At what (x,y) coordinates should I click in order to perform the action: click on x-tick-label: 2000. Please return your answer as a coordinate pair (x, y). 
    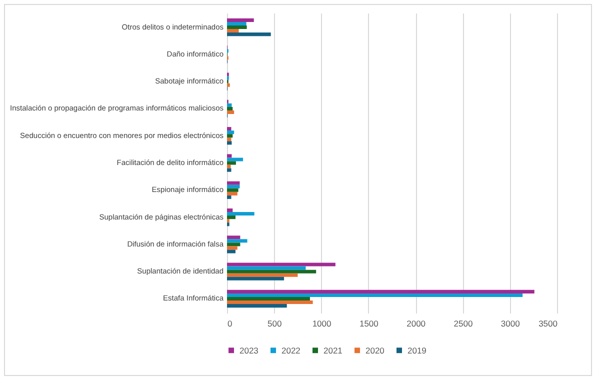
    Looking at the image, I should click on (416, 323).